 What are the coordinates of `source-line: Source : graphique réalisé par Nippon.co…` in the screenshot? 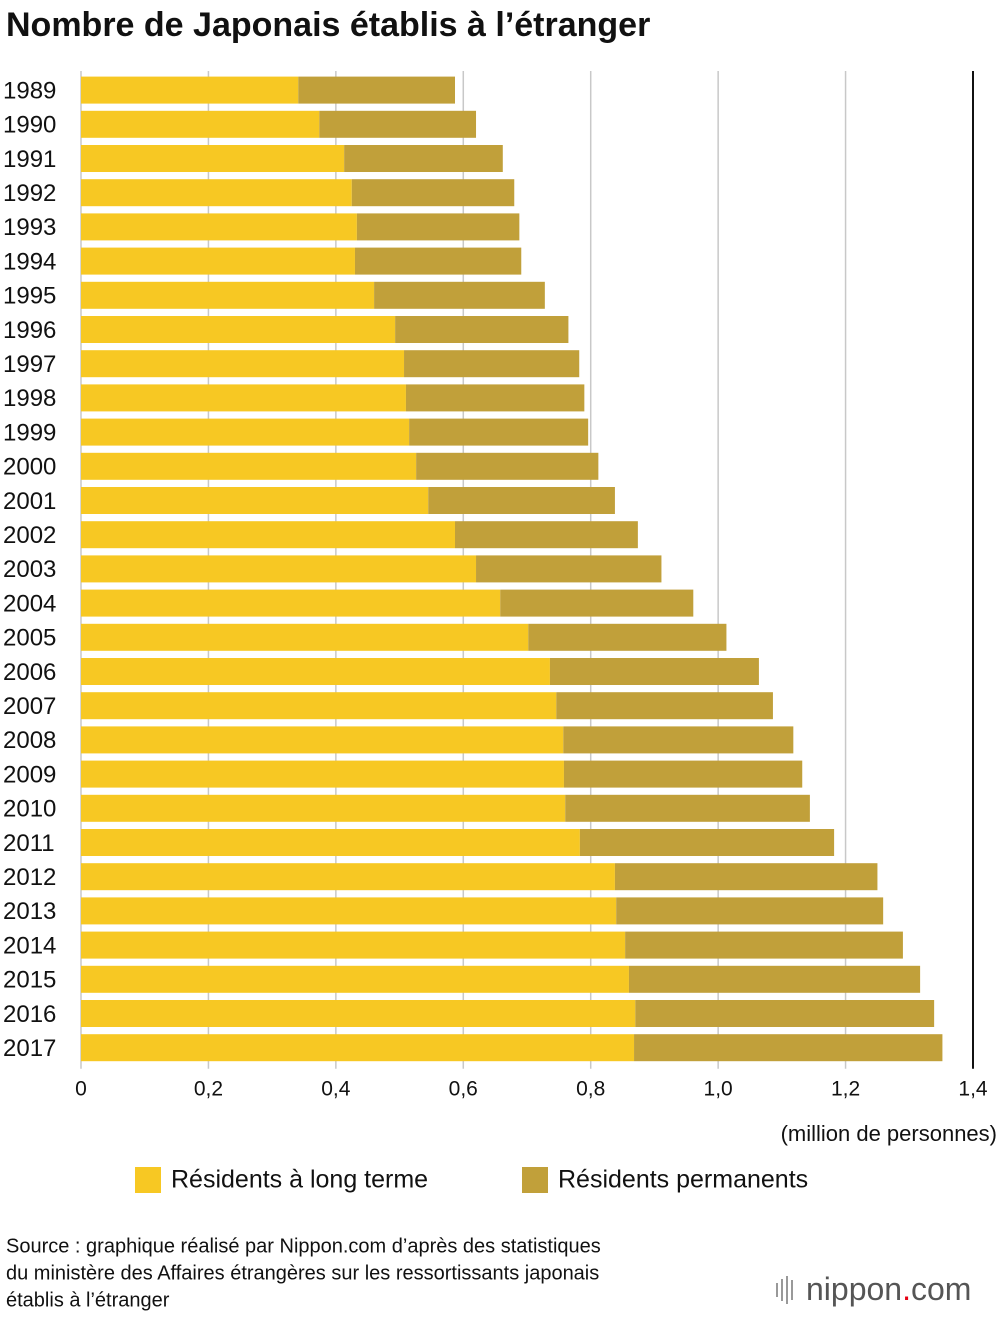 It's located at (303, 1246).